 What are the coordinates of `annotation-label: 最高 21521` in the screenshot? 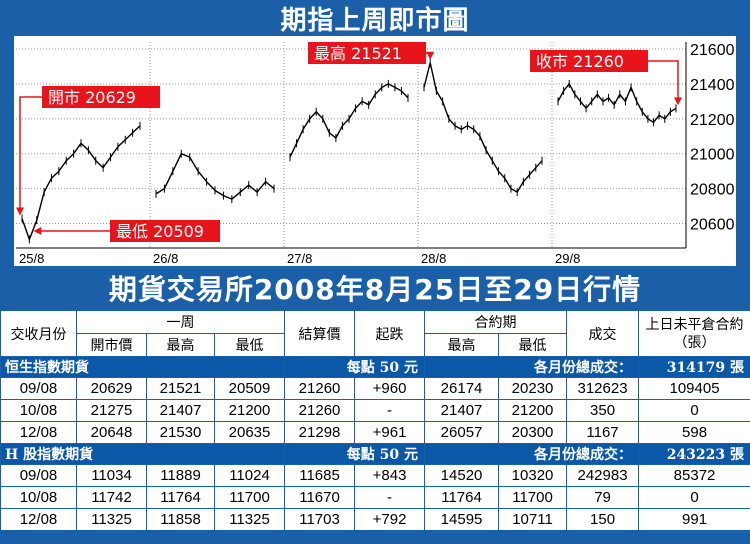 It's located at (358, 53).